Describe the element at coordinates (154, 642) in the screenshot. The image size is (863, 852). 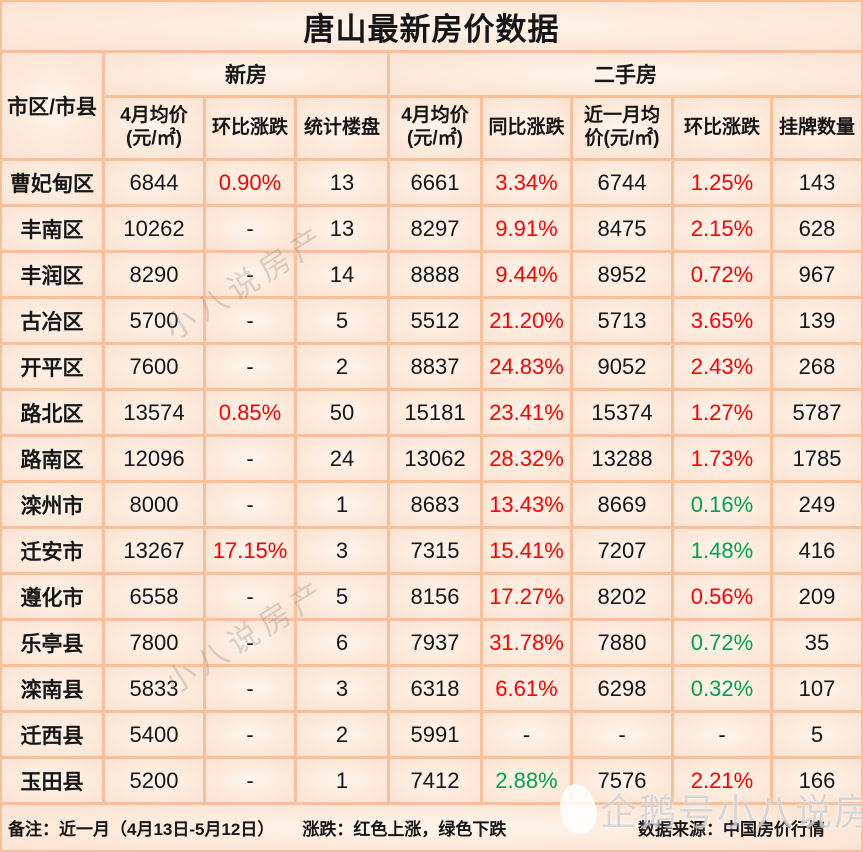
I see `data-cell: 7800` at that location.